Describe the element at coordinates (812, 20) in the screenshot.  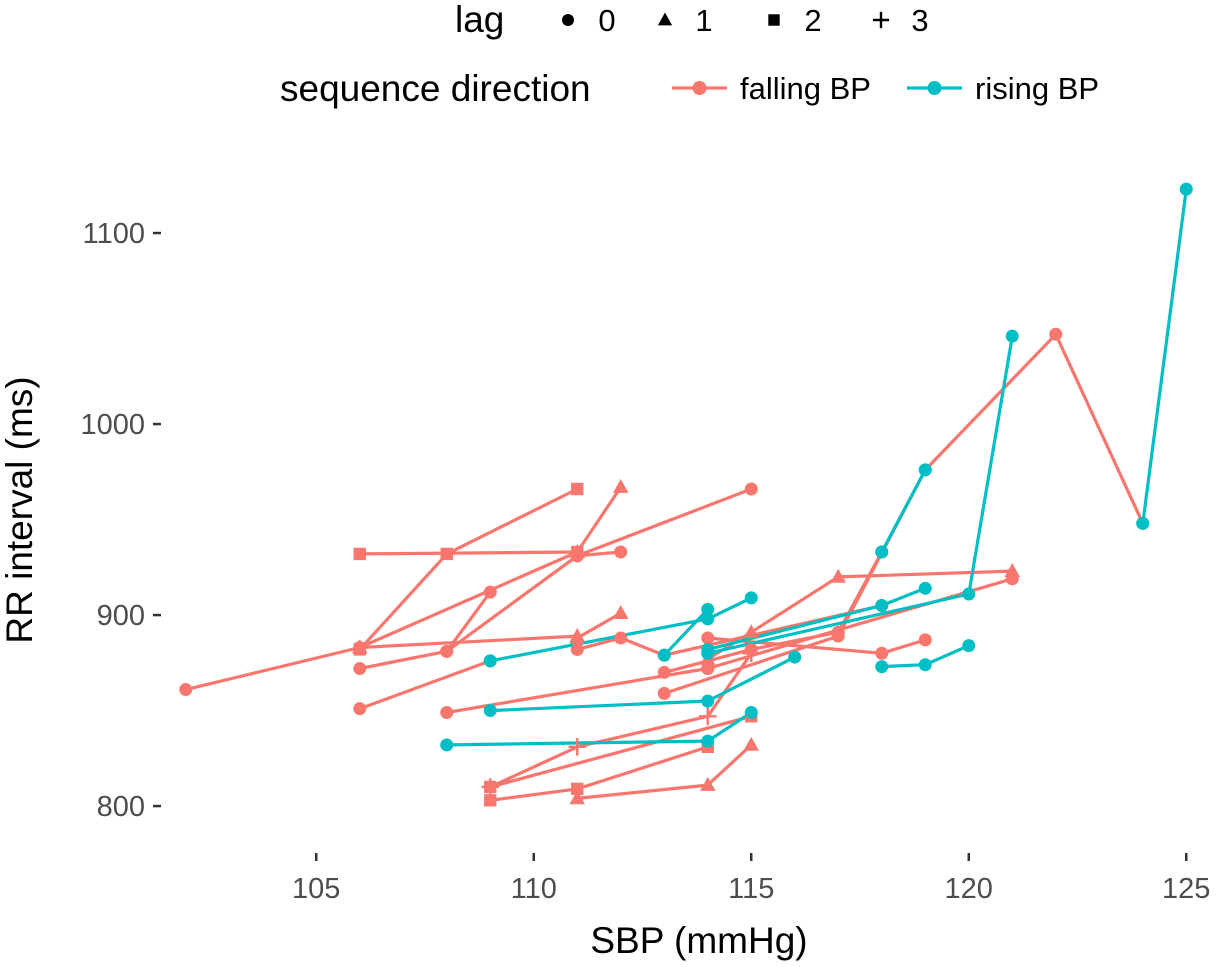
I see `legend-lag-label: 2` at that location.